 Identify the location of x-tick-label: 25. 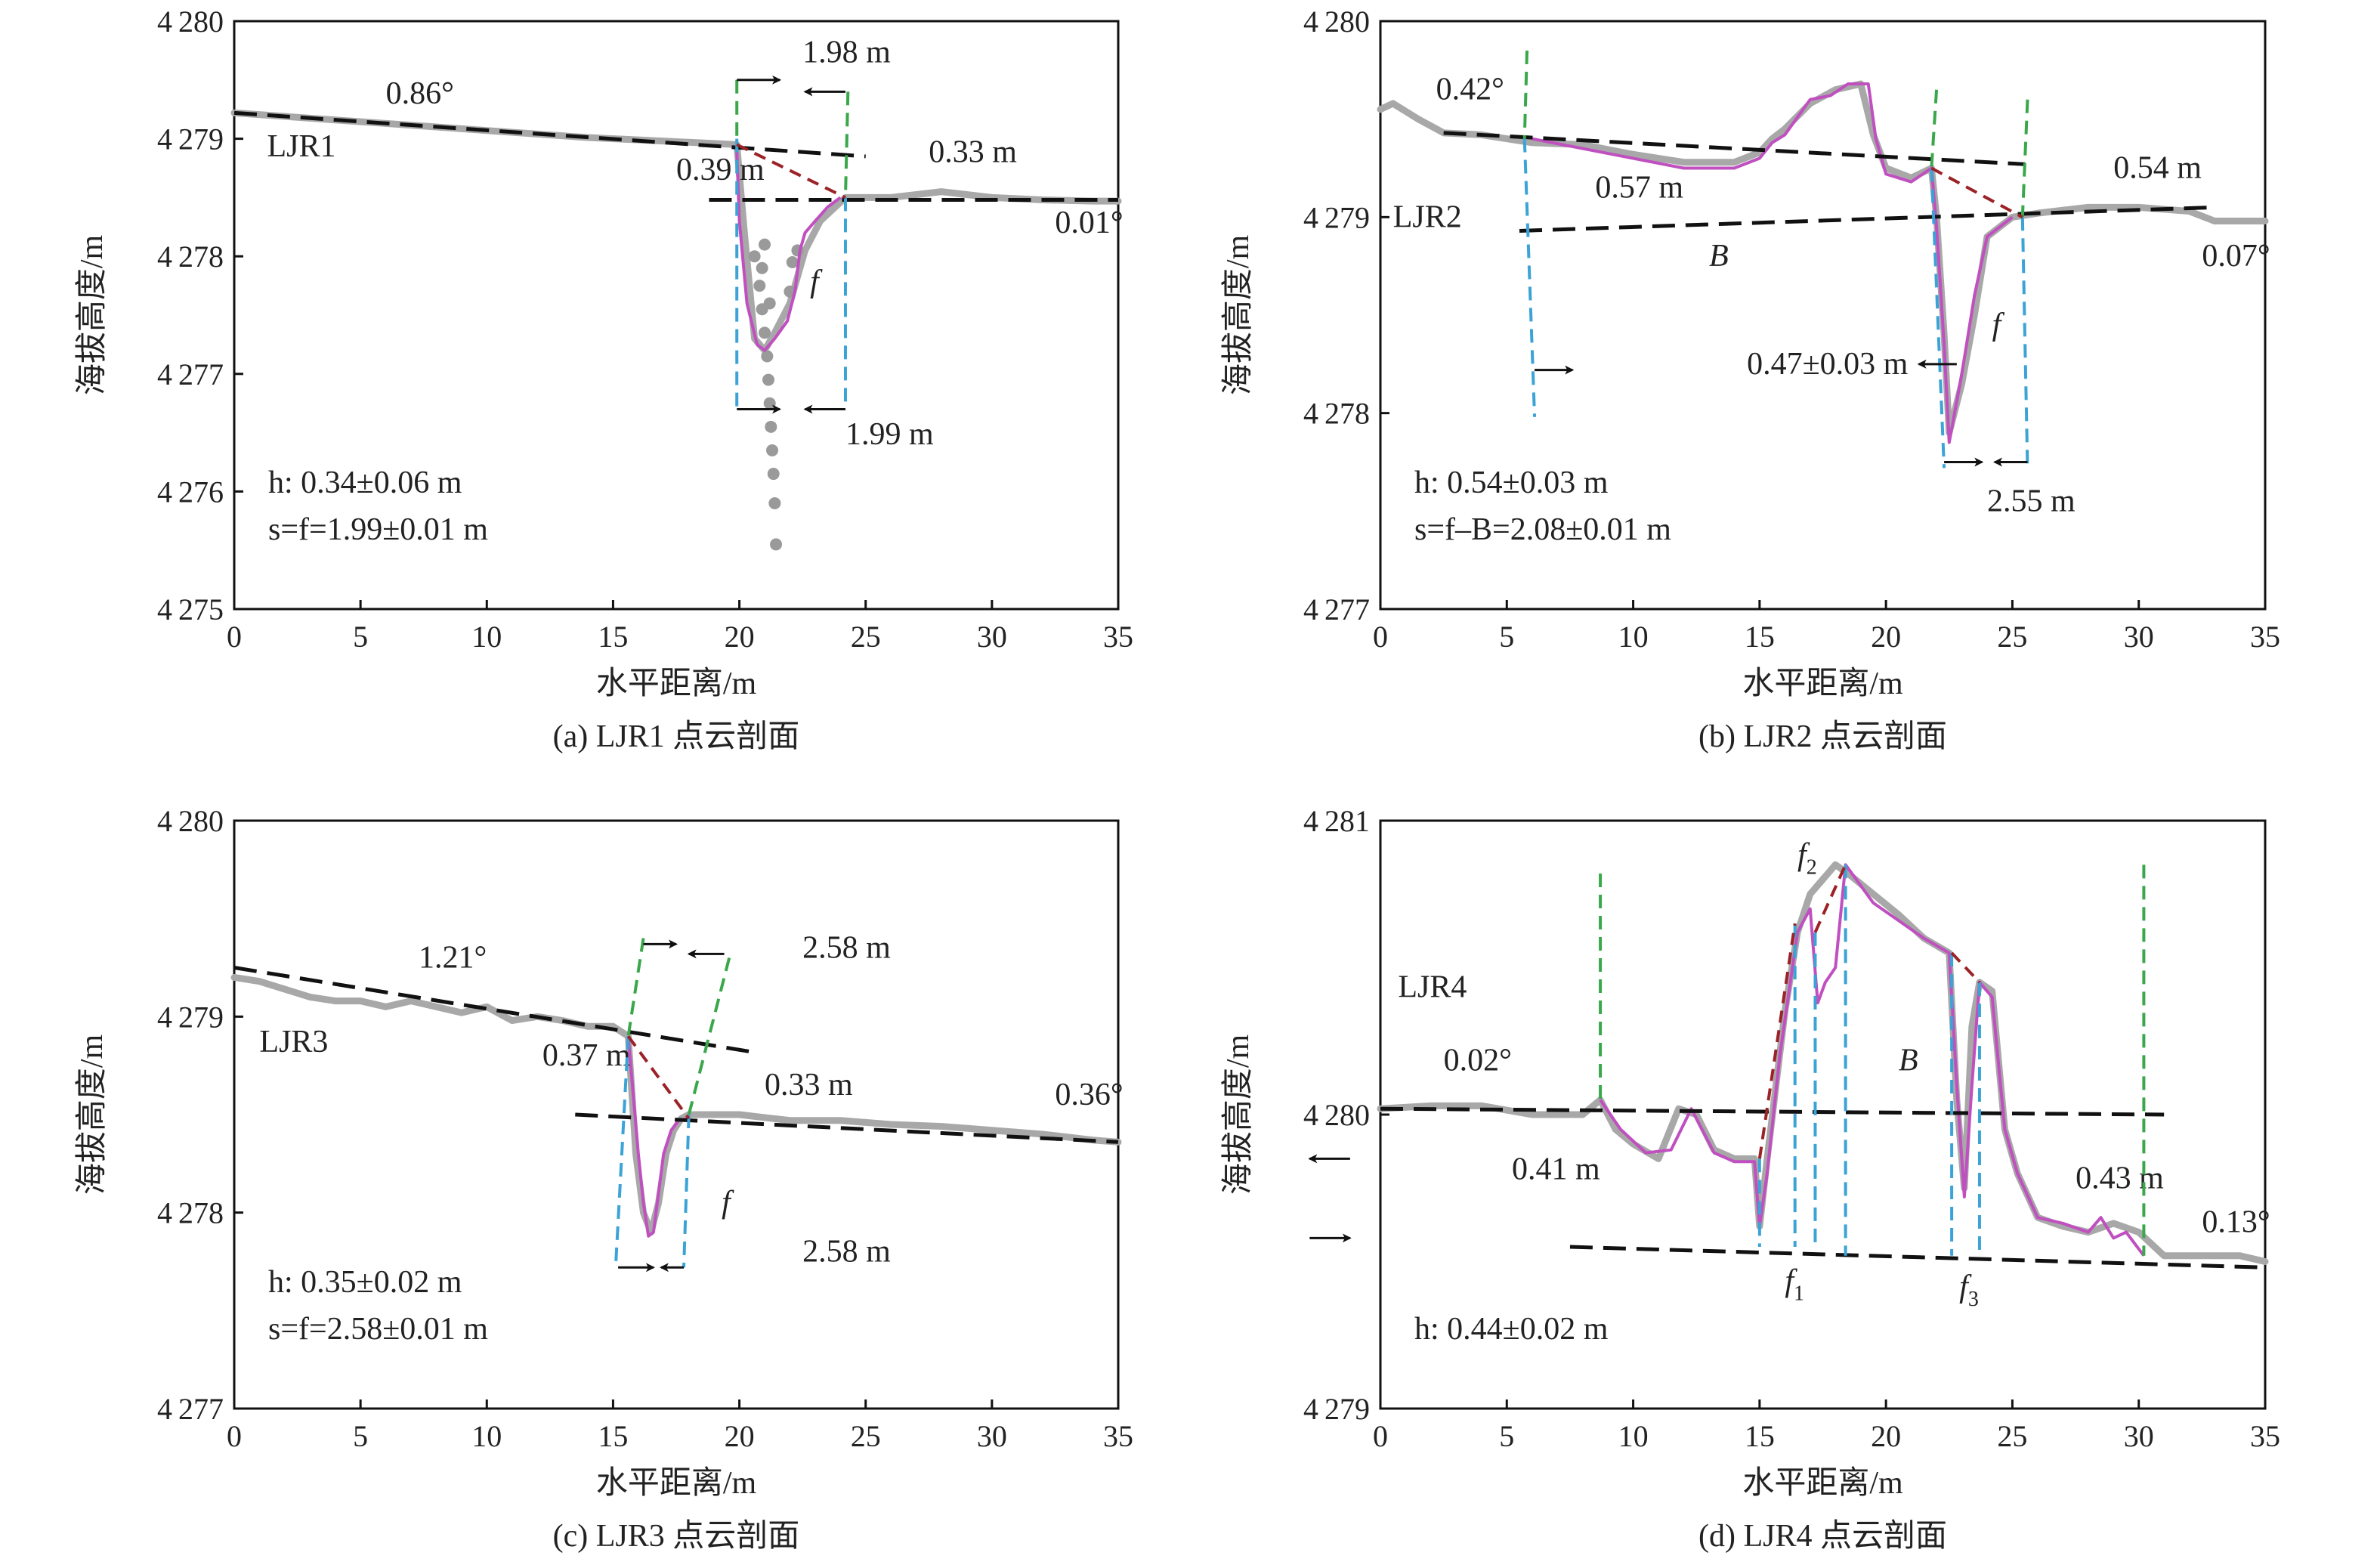
(2012, 1436).